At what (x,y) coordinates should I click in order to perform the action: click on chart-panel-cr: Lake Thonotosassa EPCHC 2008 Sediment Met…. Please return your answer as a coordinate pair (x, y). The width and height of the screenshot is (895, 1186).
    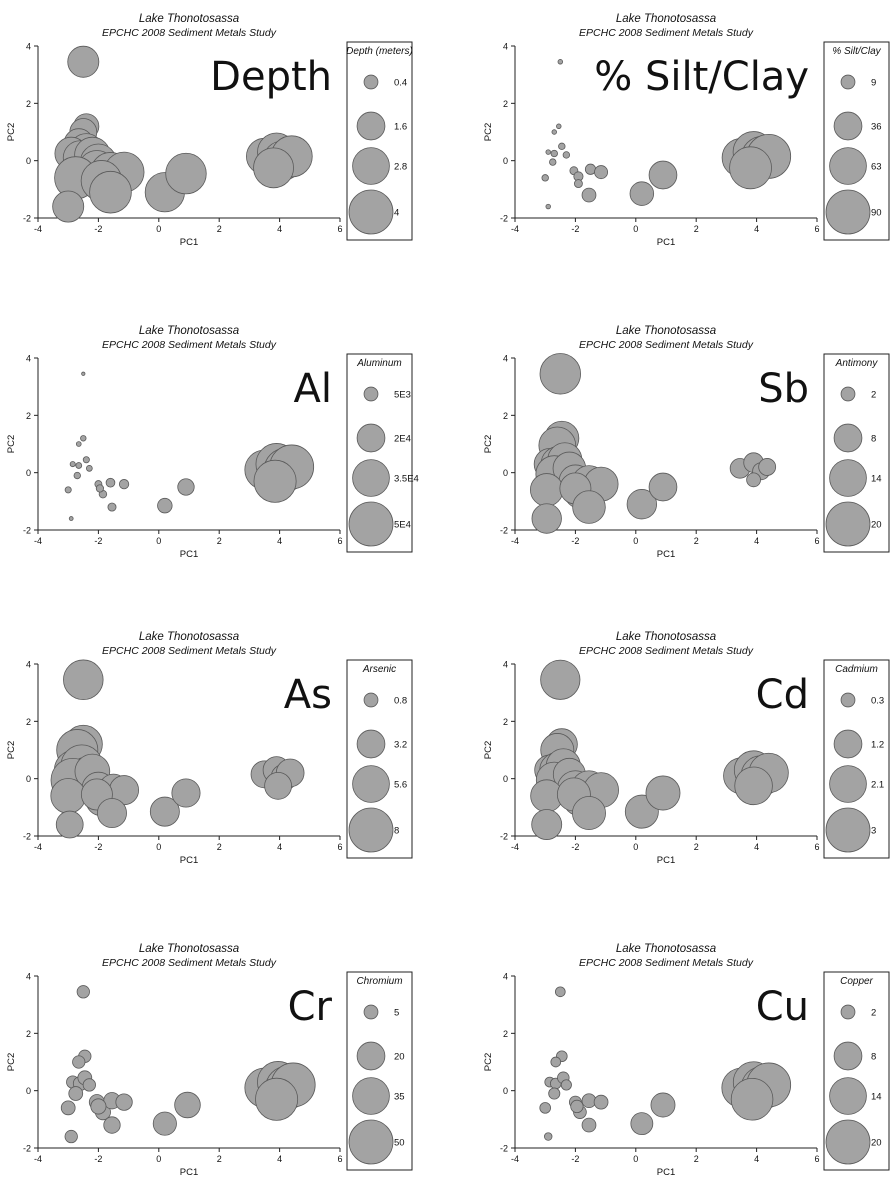
    Looking at the image, I should click on (220, 1058).